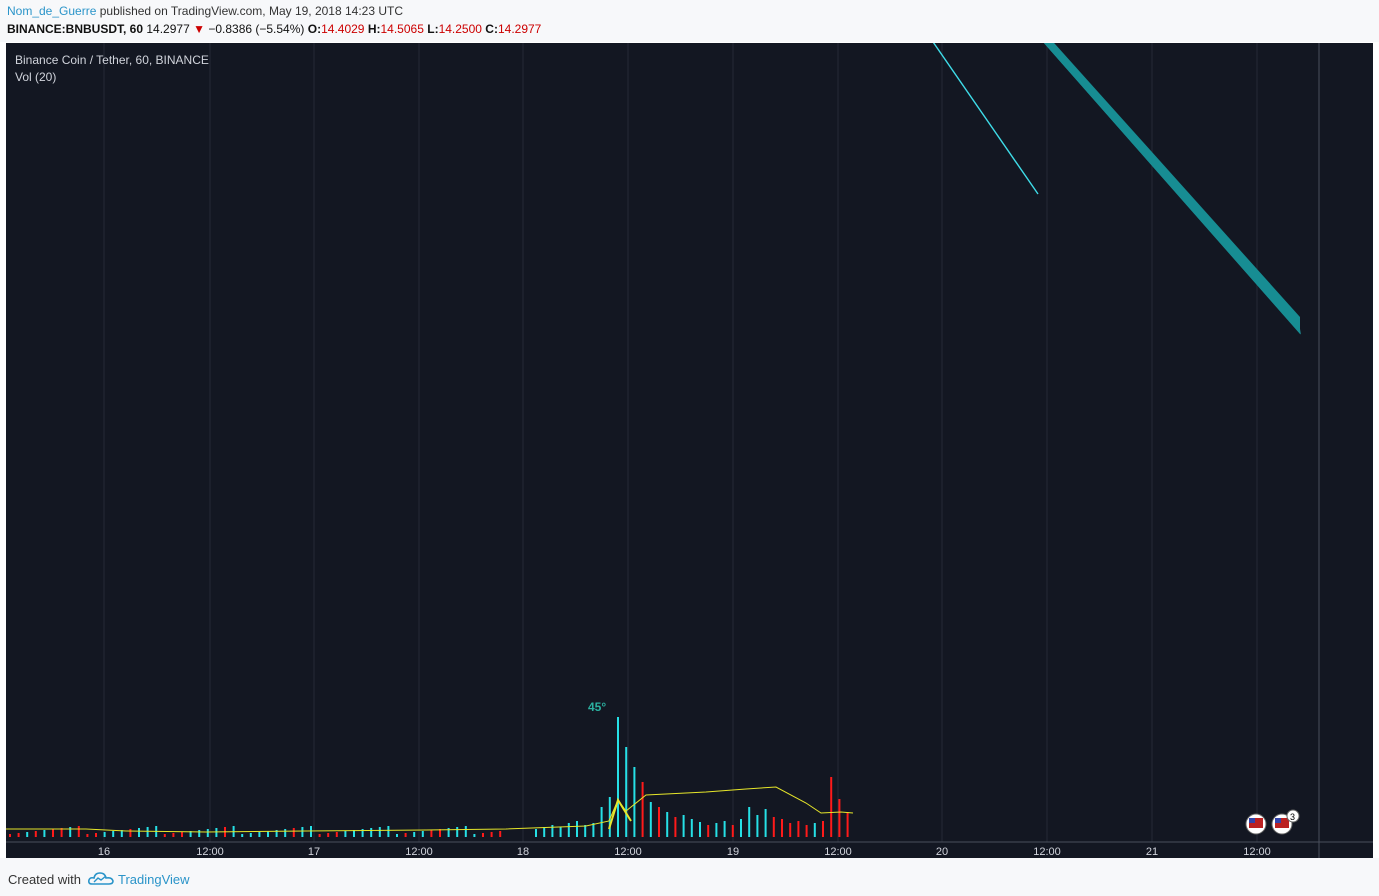  What do you see at coordinates (402, 29) in the screenshot?
I see `high-value: 14.5065` at bounding box center [402, 29].